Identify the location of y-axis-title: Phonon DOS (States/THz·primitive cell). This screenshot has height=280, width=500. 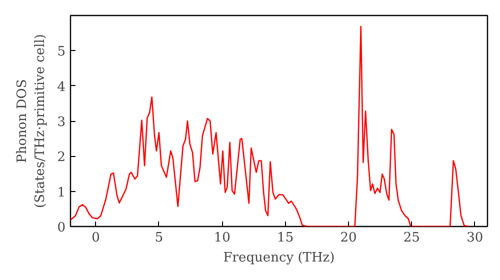
(31, 121).